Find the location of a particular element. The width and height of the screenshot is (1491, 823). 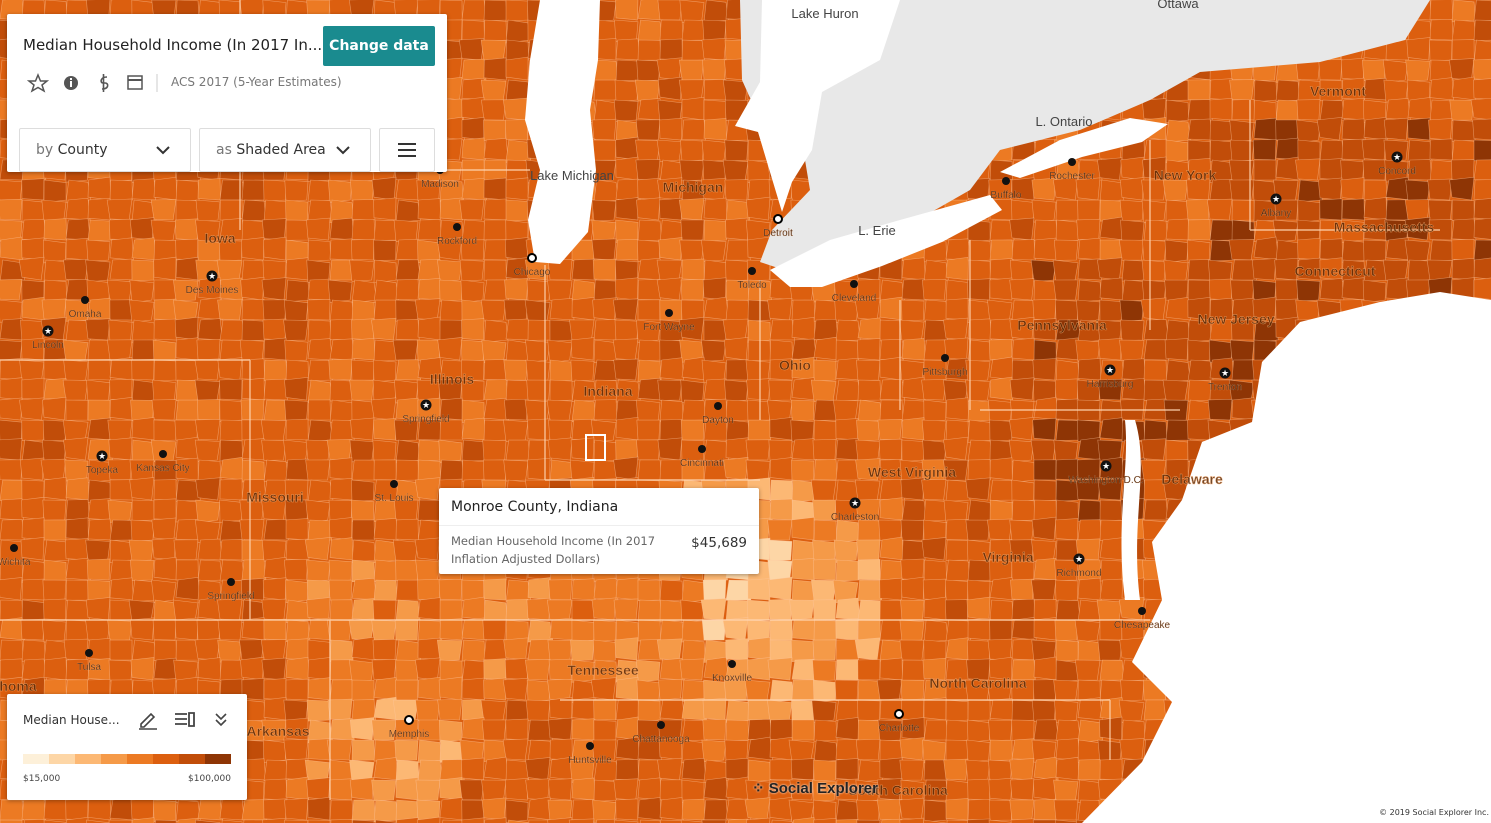

legend-min: $15,000 is located at coordinates (42, 779).